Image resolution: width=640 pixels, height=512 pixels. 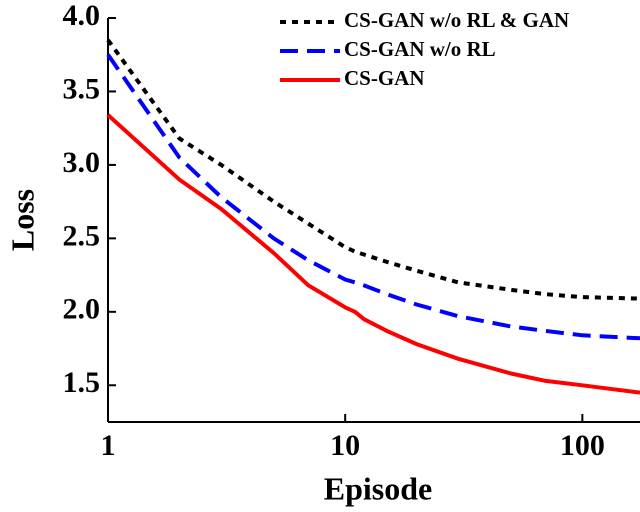 I want to click on x-tick-label: 1, so click(x=108, y=445).